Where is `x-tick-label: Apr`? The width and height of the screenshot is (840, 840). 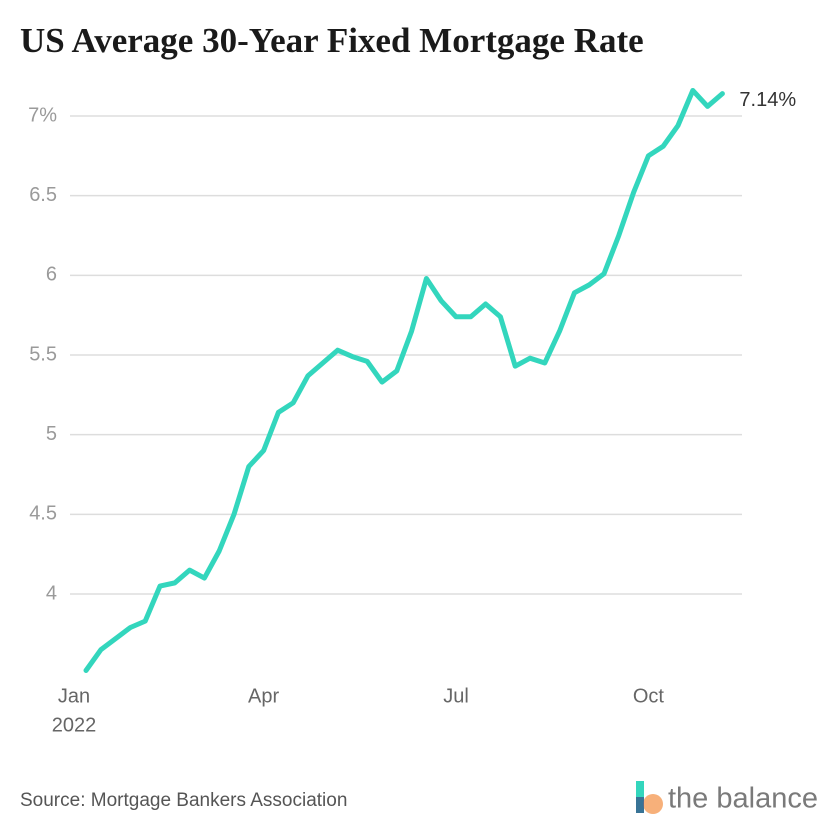 x-tick-label: Apr is located at coordinates (263, 696).